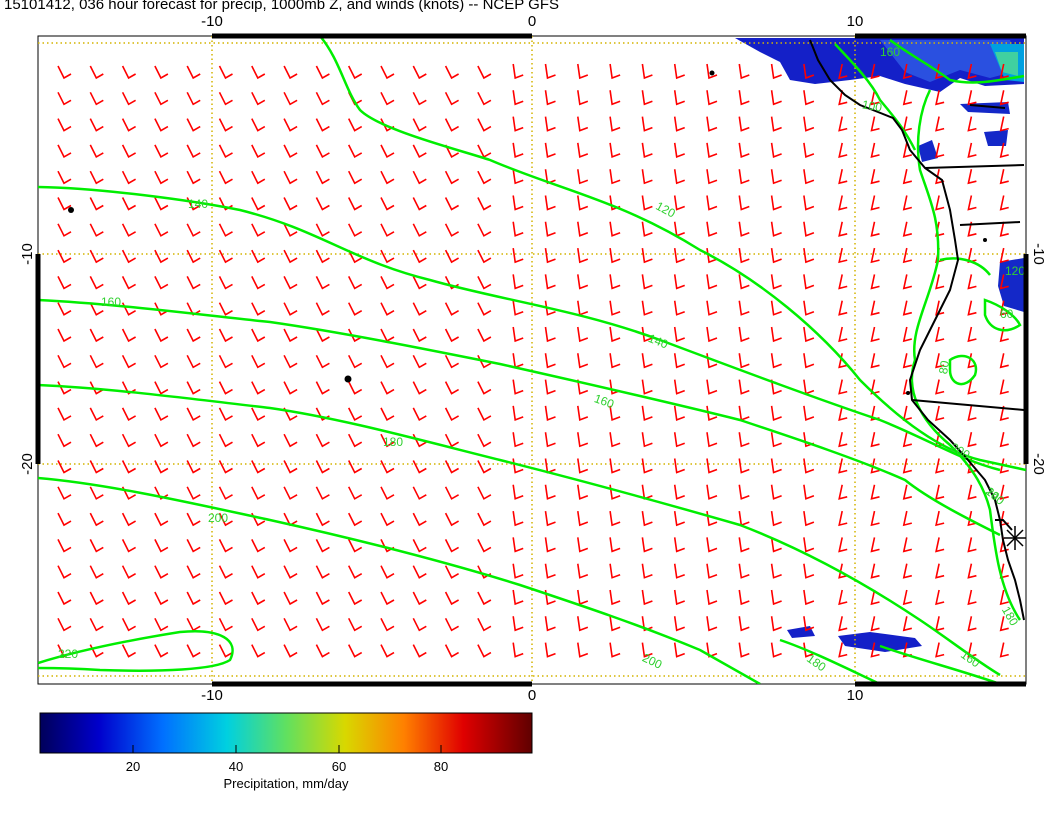  I want to click on colorbar-tick-label: 40, so click(236, 766).